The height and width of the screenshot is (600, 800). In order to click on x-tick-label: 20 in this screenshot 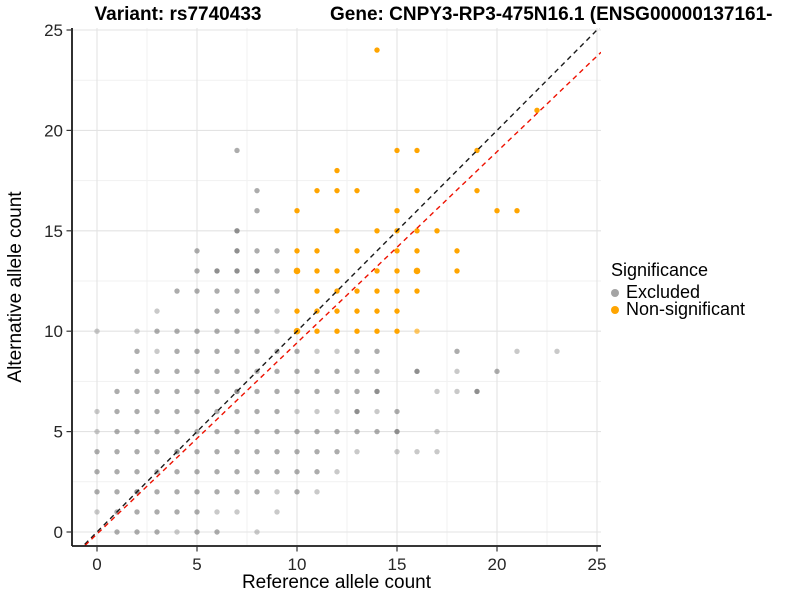, I will do `click(497, 564)`.